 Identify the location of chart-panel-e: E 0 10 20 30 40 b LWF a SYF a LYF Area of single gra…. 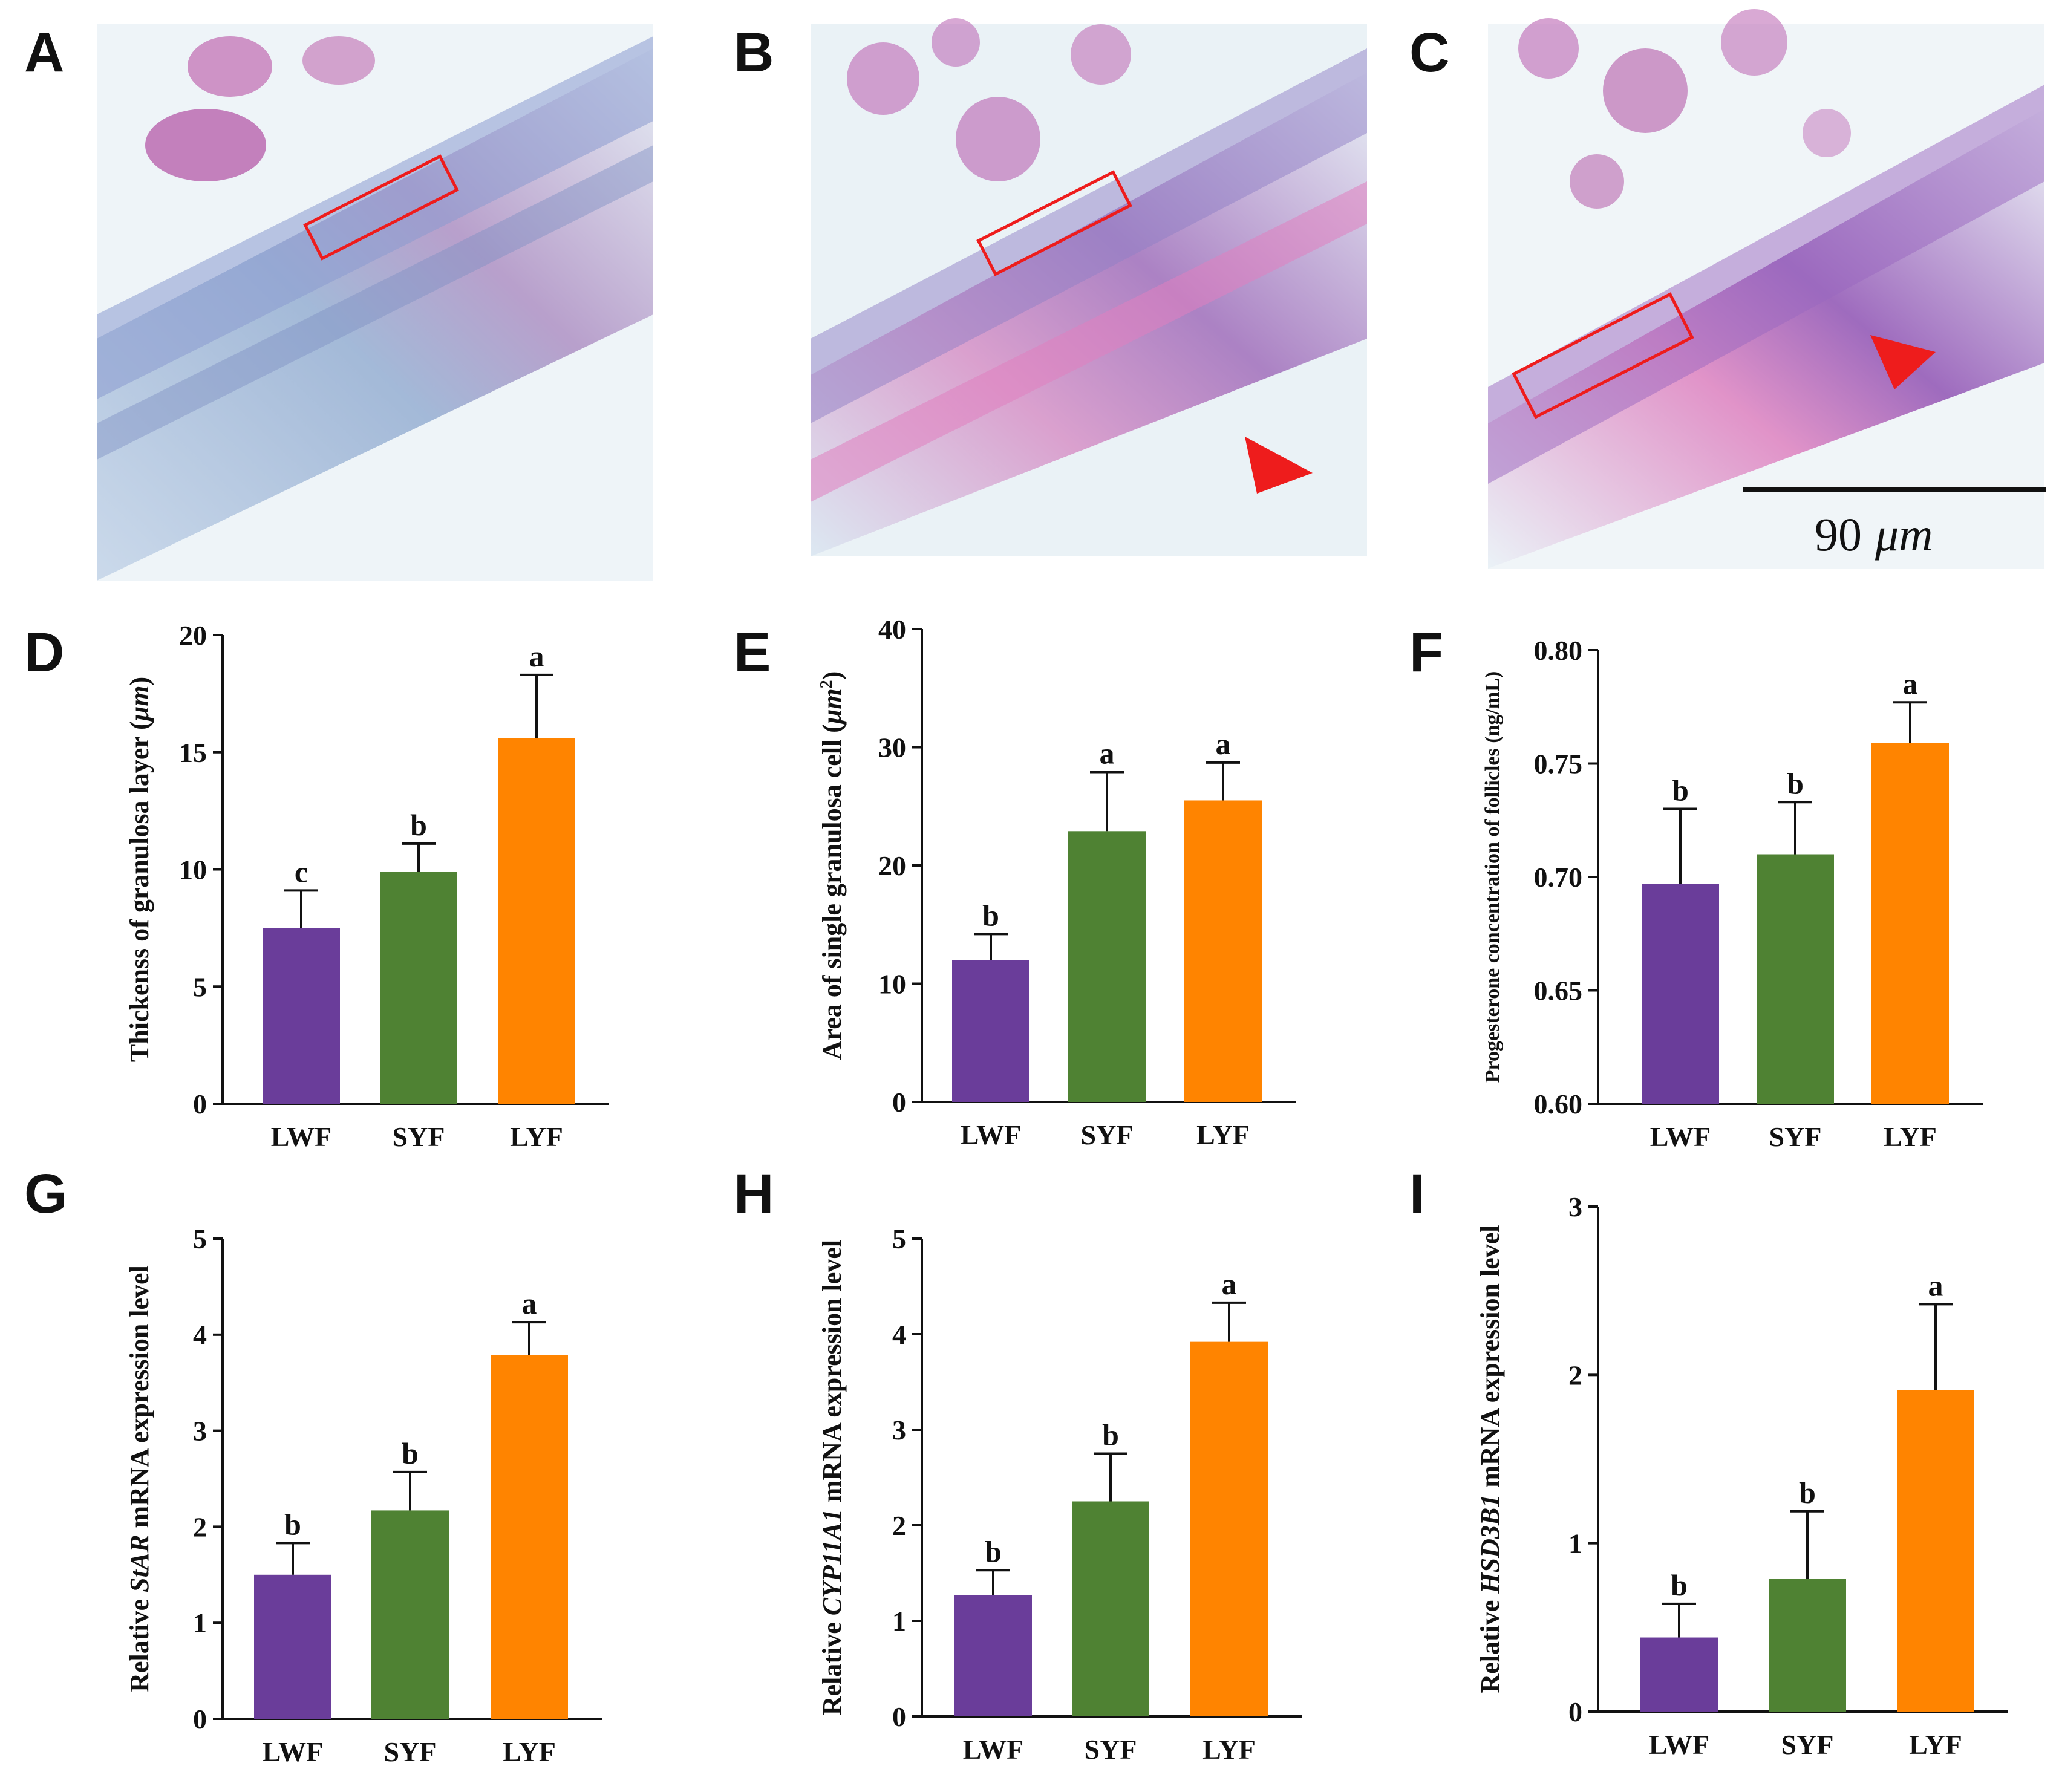
(1015, 882).